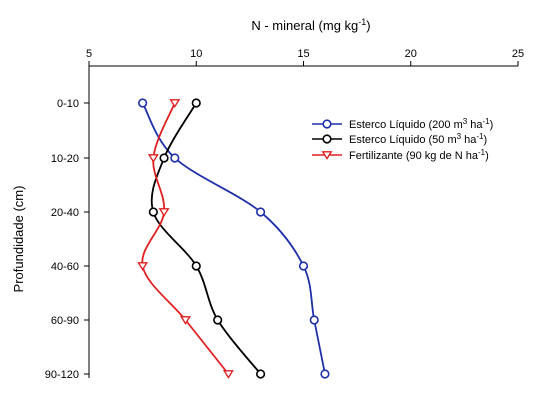  I want to click on x-tick-label: 25, so click(518, 54).